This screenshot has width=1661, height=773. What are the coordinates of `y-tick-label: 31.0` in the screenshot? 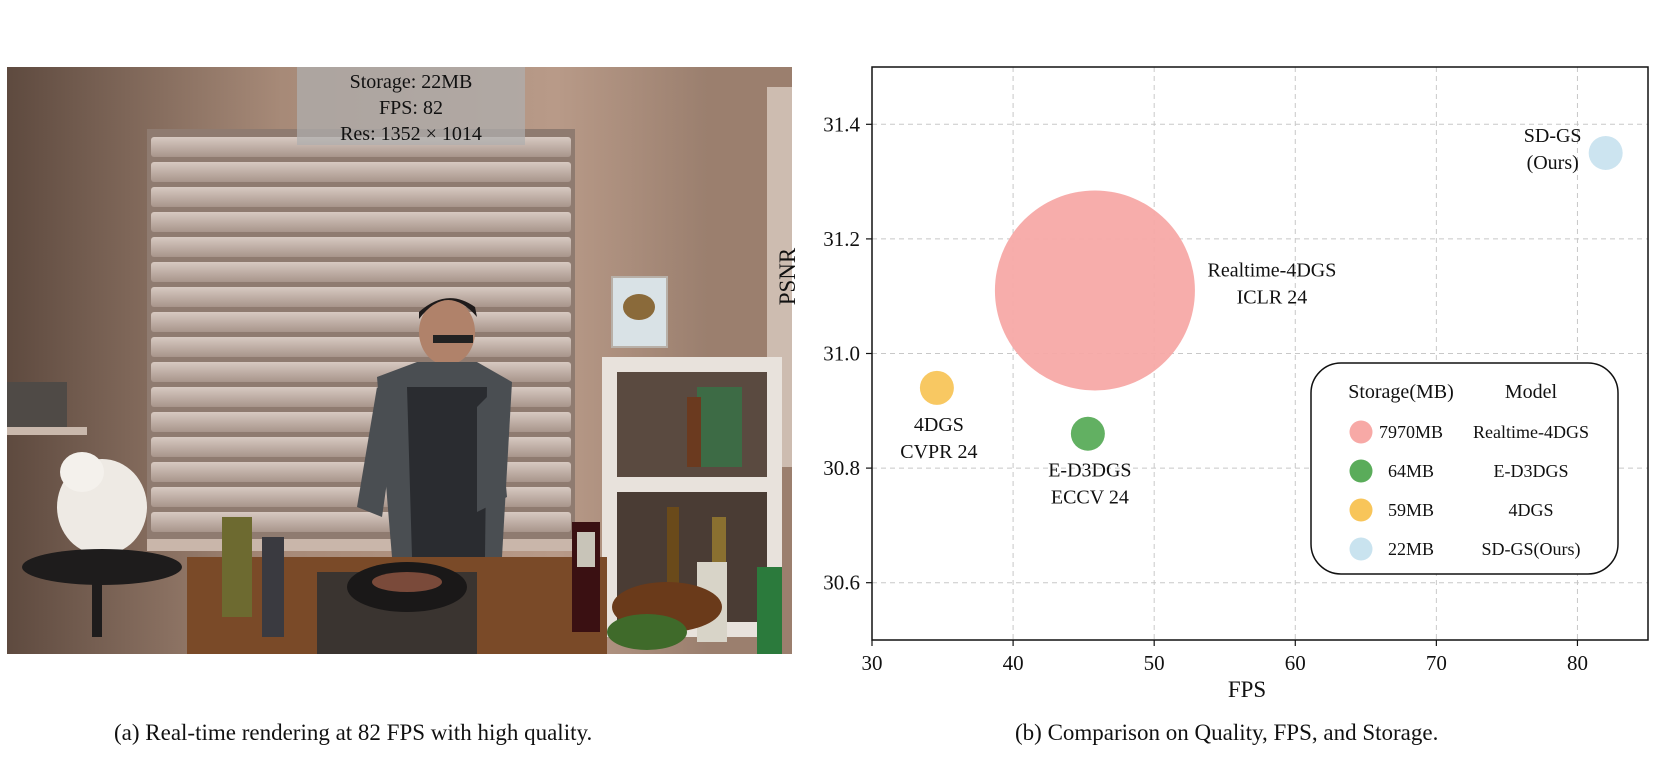 It's located at (841, 354).